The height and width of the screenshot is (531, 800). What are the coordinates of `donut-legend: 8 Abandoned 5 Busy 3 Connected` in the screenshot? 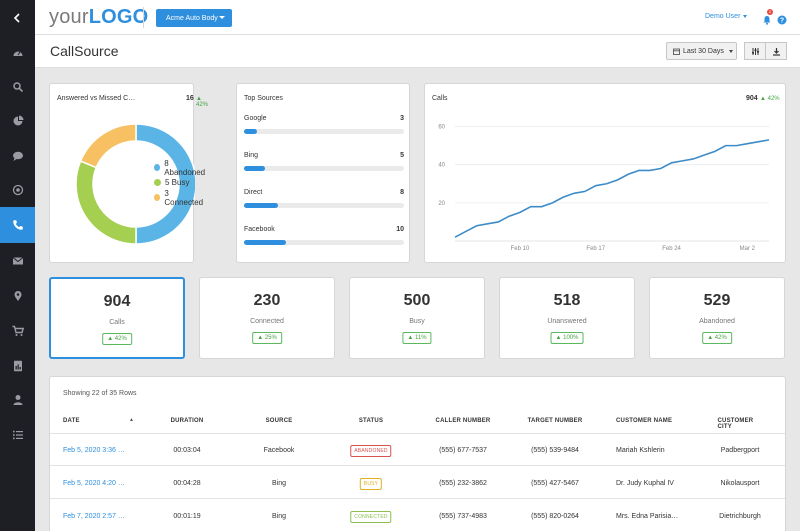 It's located at (180, 182).